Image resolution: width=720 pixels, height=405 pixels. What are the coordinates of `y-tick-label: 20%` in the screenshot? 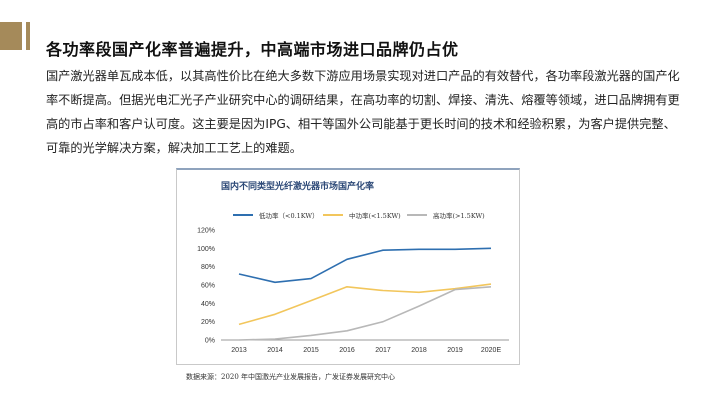 It's located at (208, 322).